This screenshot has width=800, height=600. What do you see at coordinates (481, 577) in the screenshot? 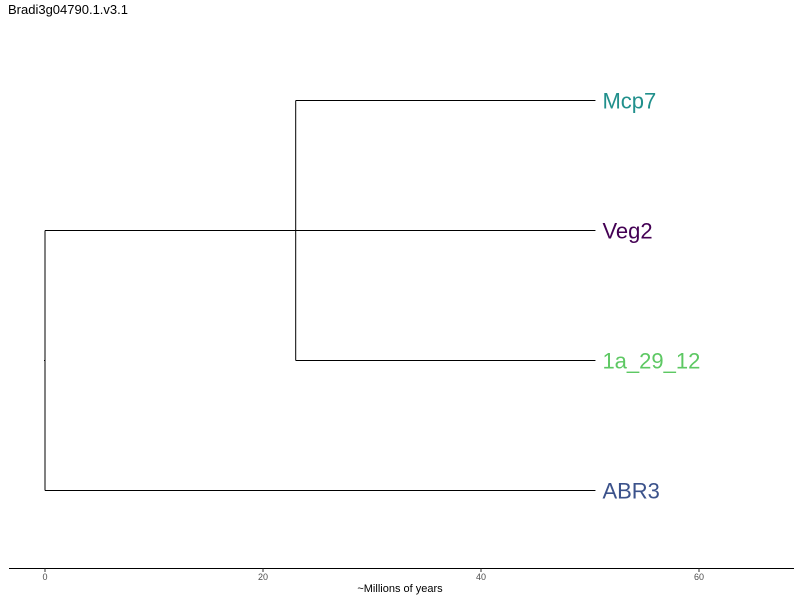
I see `x-tick-label: 40` at bounding box center [481, 577].